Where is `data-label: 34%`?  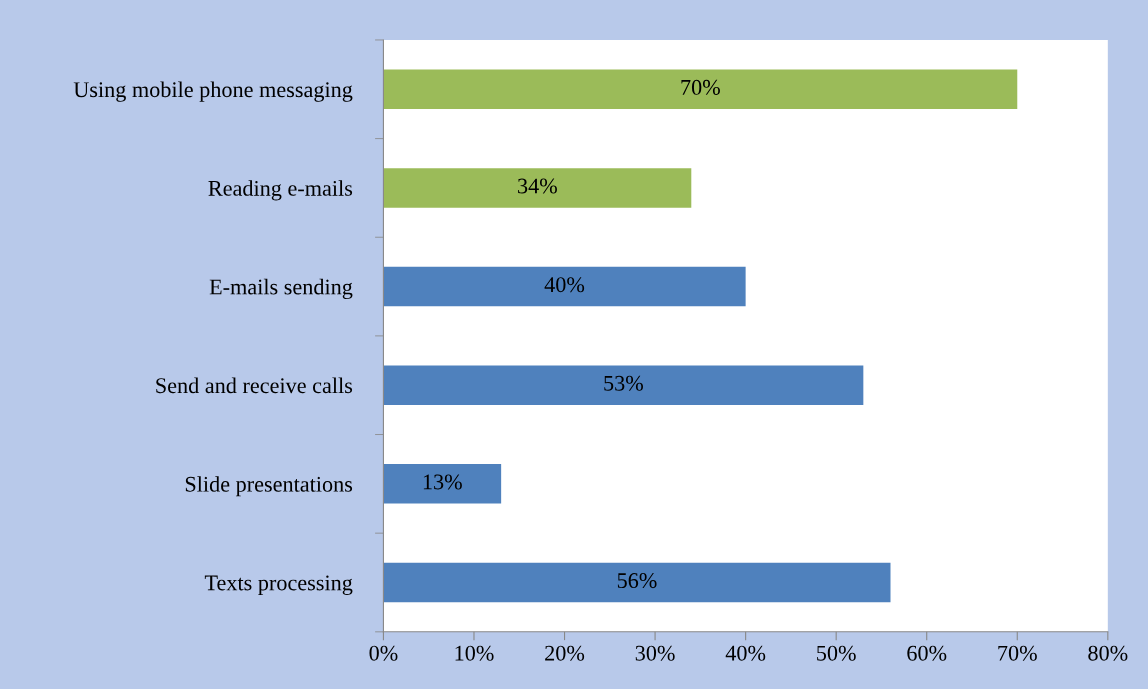
data-label: 34% is located at coordinates (537, 186).